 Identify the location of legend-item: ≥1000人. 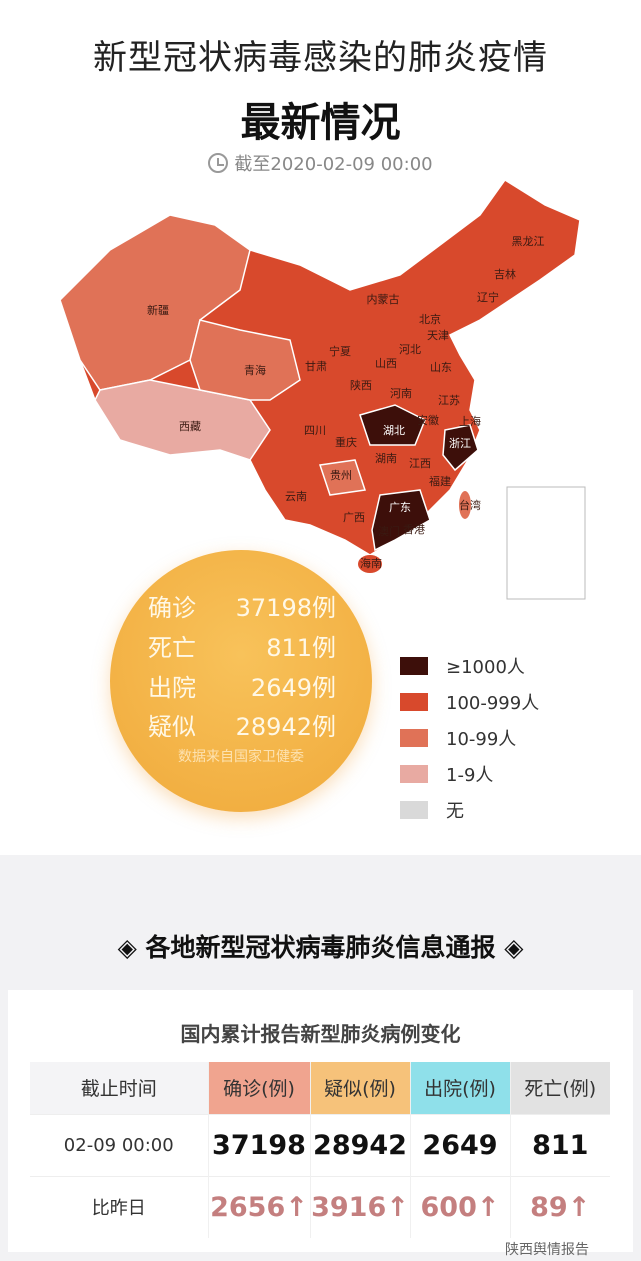
(469, 666).